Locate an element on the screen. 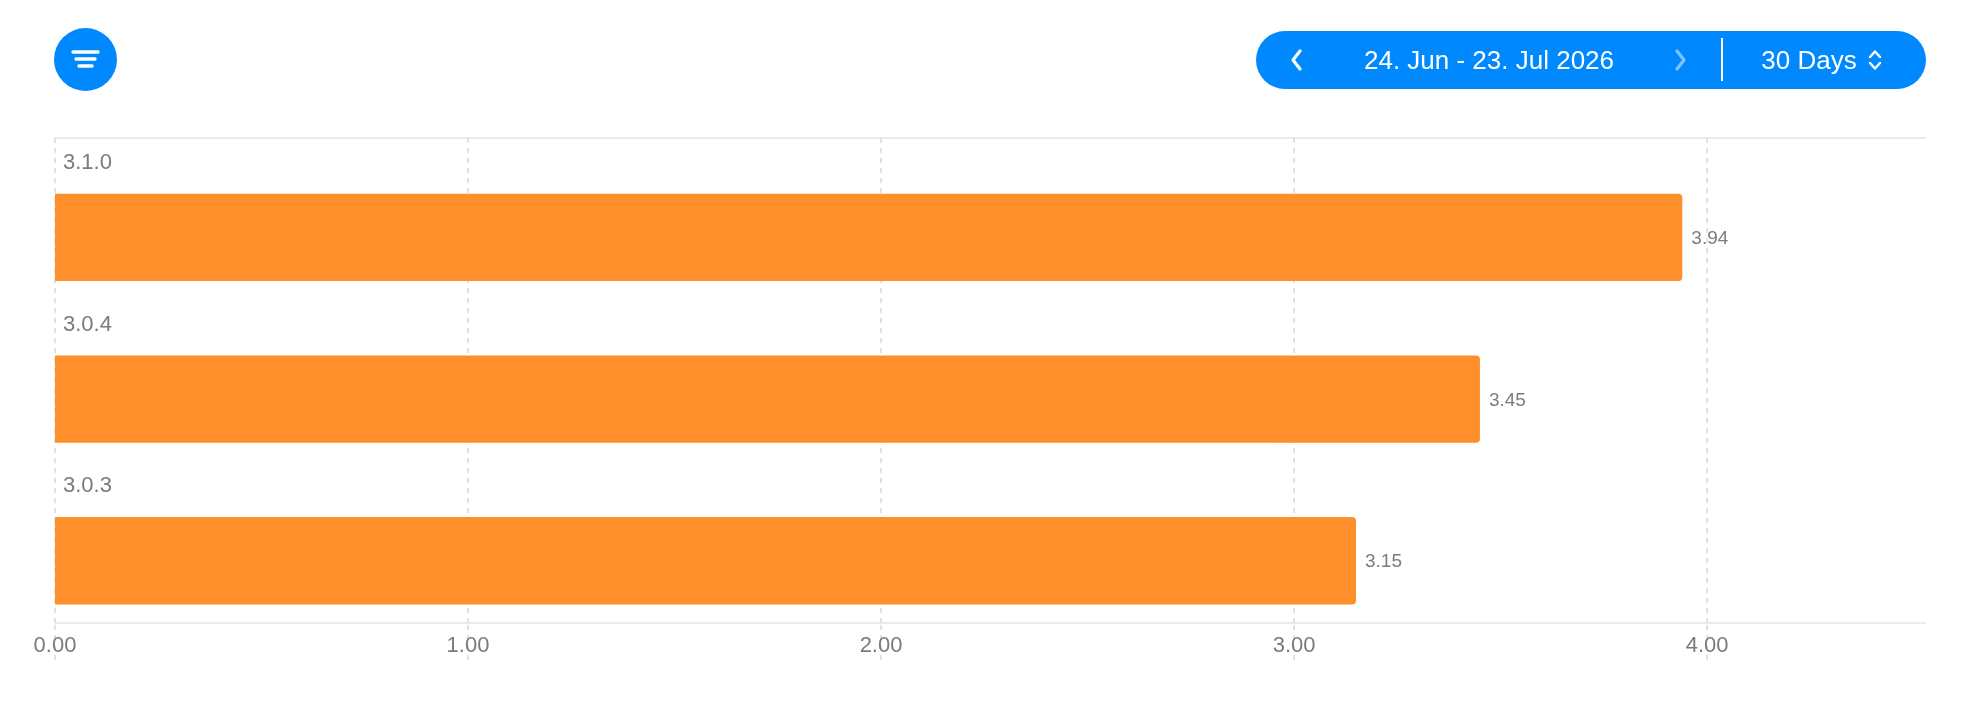 Image resolution: width=1984 pixels, height=716 pixels. x-tick-label: 0.00 is located at coordinates (55, 644).